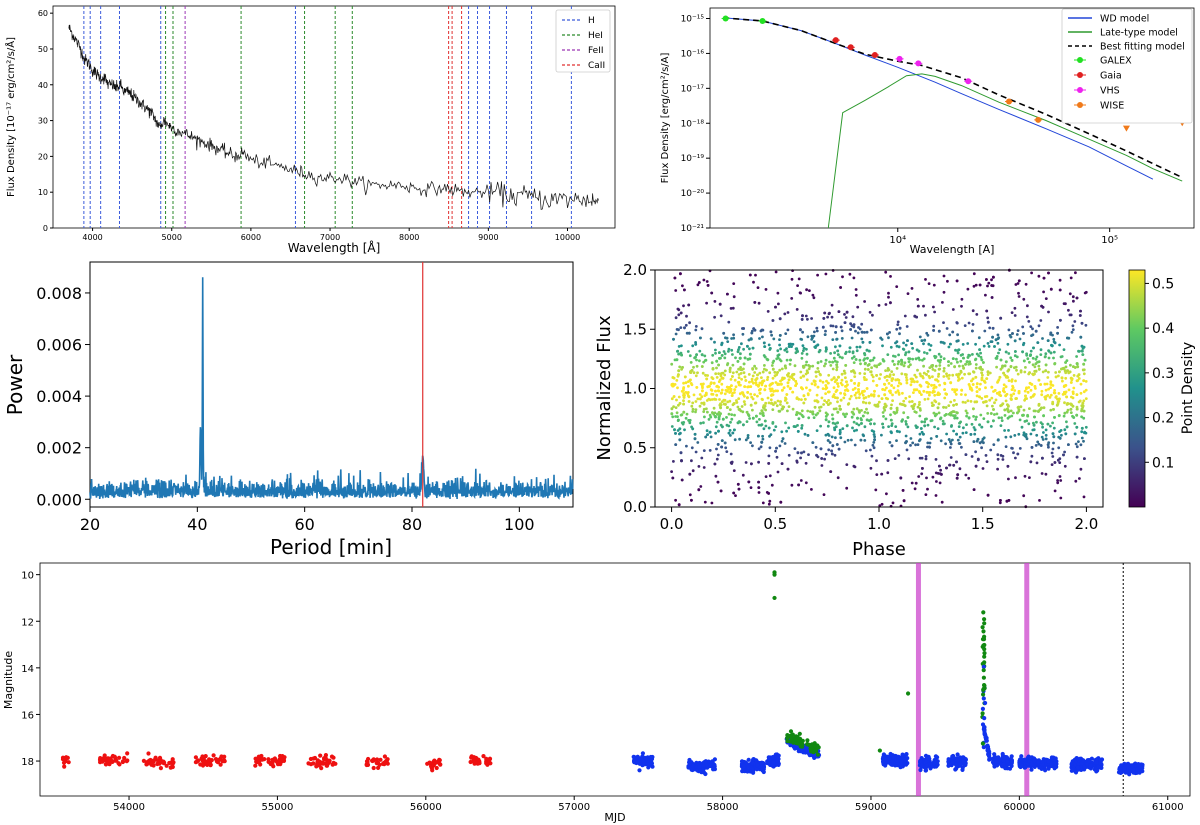  I want to click on model-curve-wd-model, so click(938, 98).